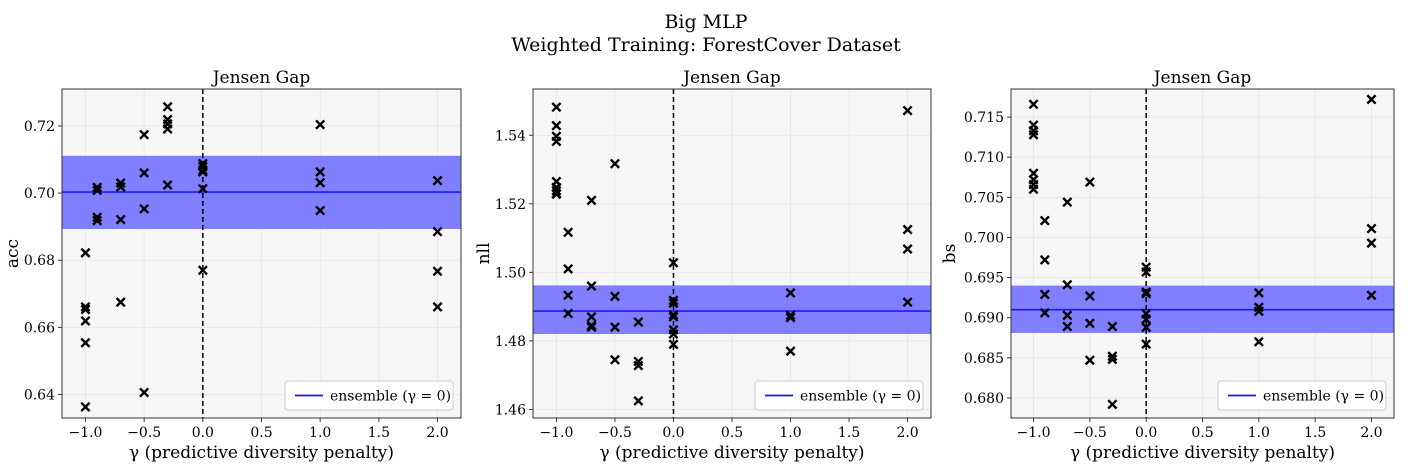  I want to click on y-tick-label: 0.70, so click(39, 194).